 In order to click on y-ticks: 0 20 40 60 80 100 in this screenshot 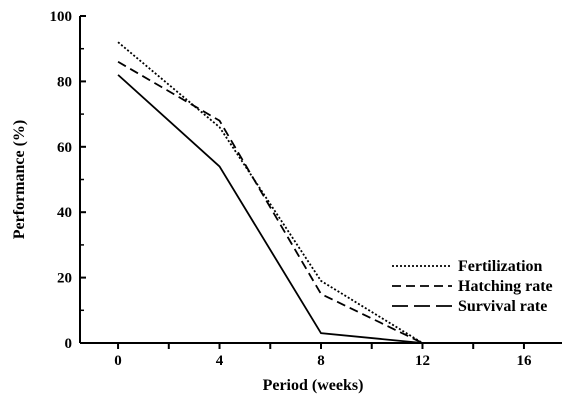, I will do `click(68, 180)`.